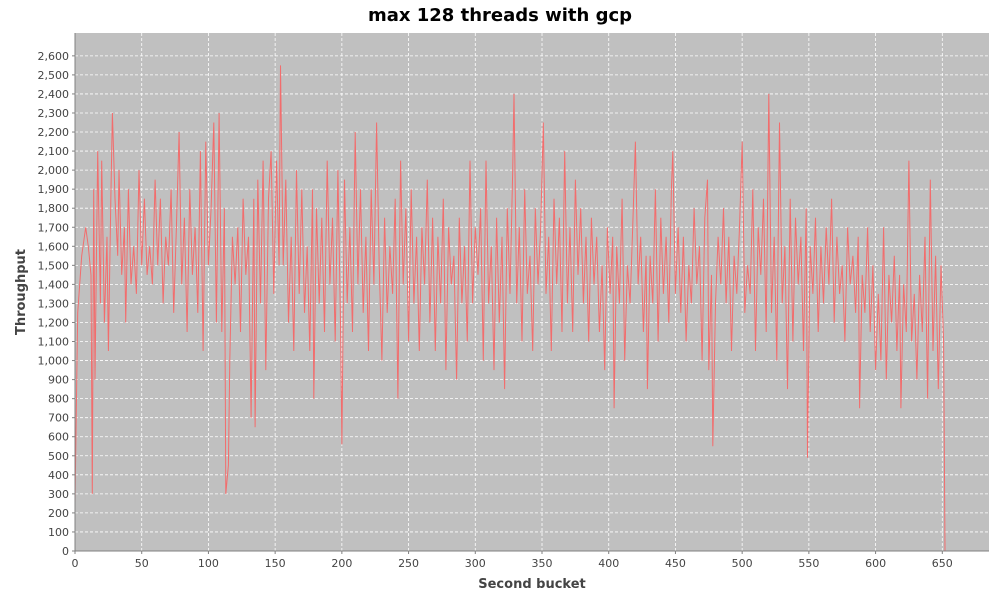 Image resolution: width=1000 pixels, height=600 pixels. Describe the element at coordinates (54, 132) in the screenshot. I see `y-tick-label: 2,200` at that location.